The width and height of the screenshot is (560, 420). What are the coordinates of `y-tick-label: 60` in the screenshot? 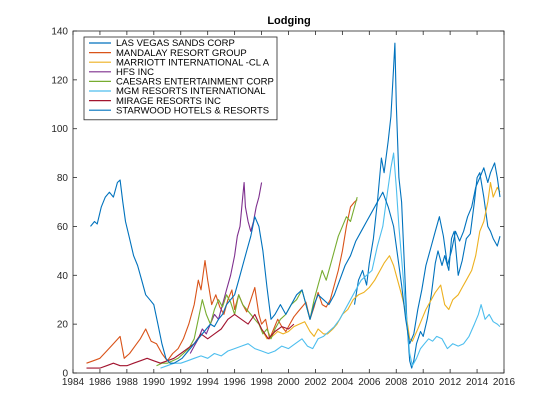 It's located at (63, 227).